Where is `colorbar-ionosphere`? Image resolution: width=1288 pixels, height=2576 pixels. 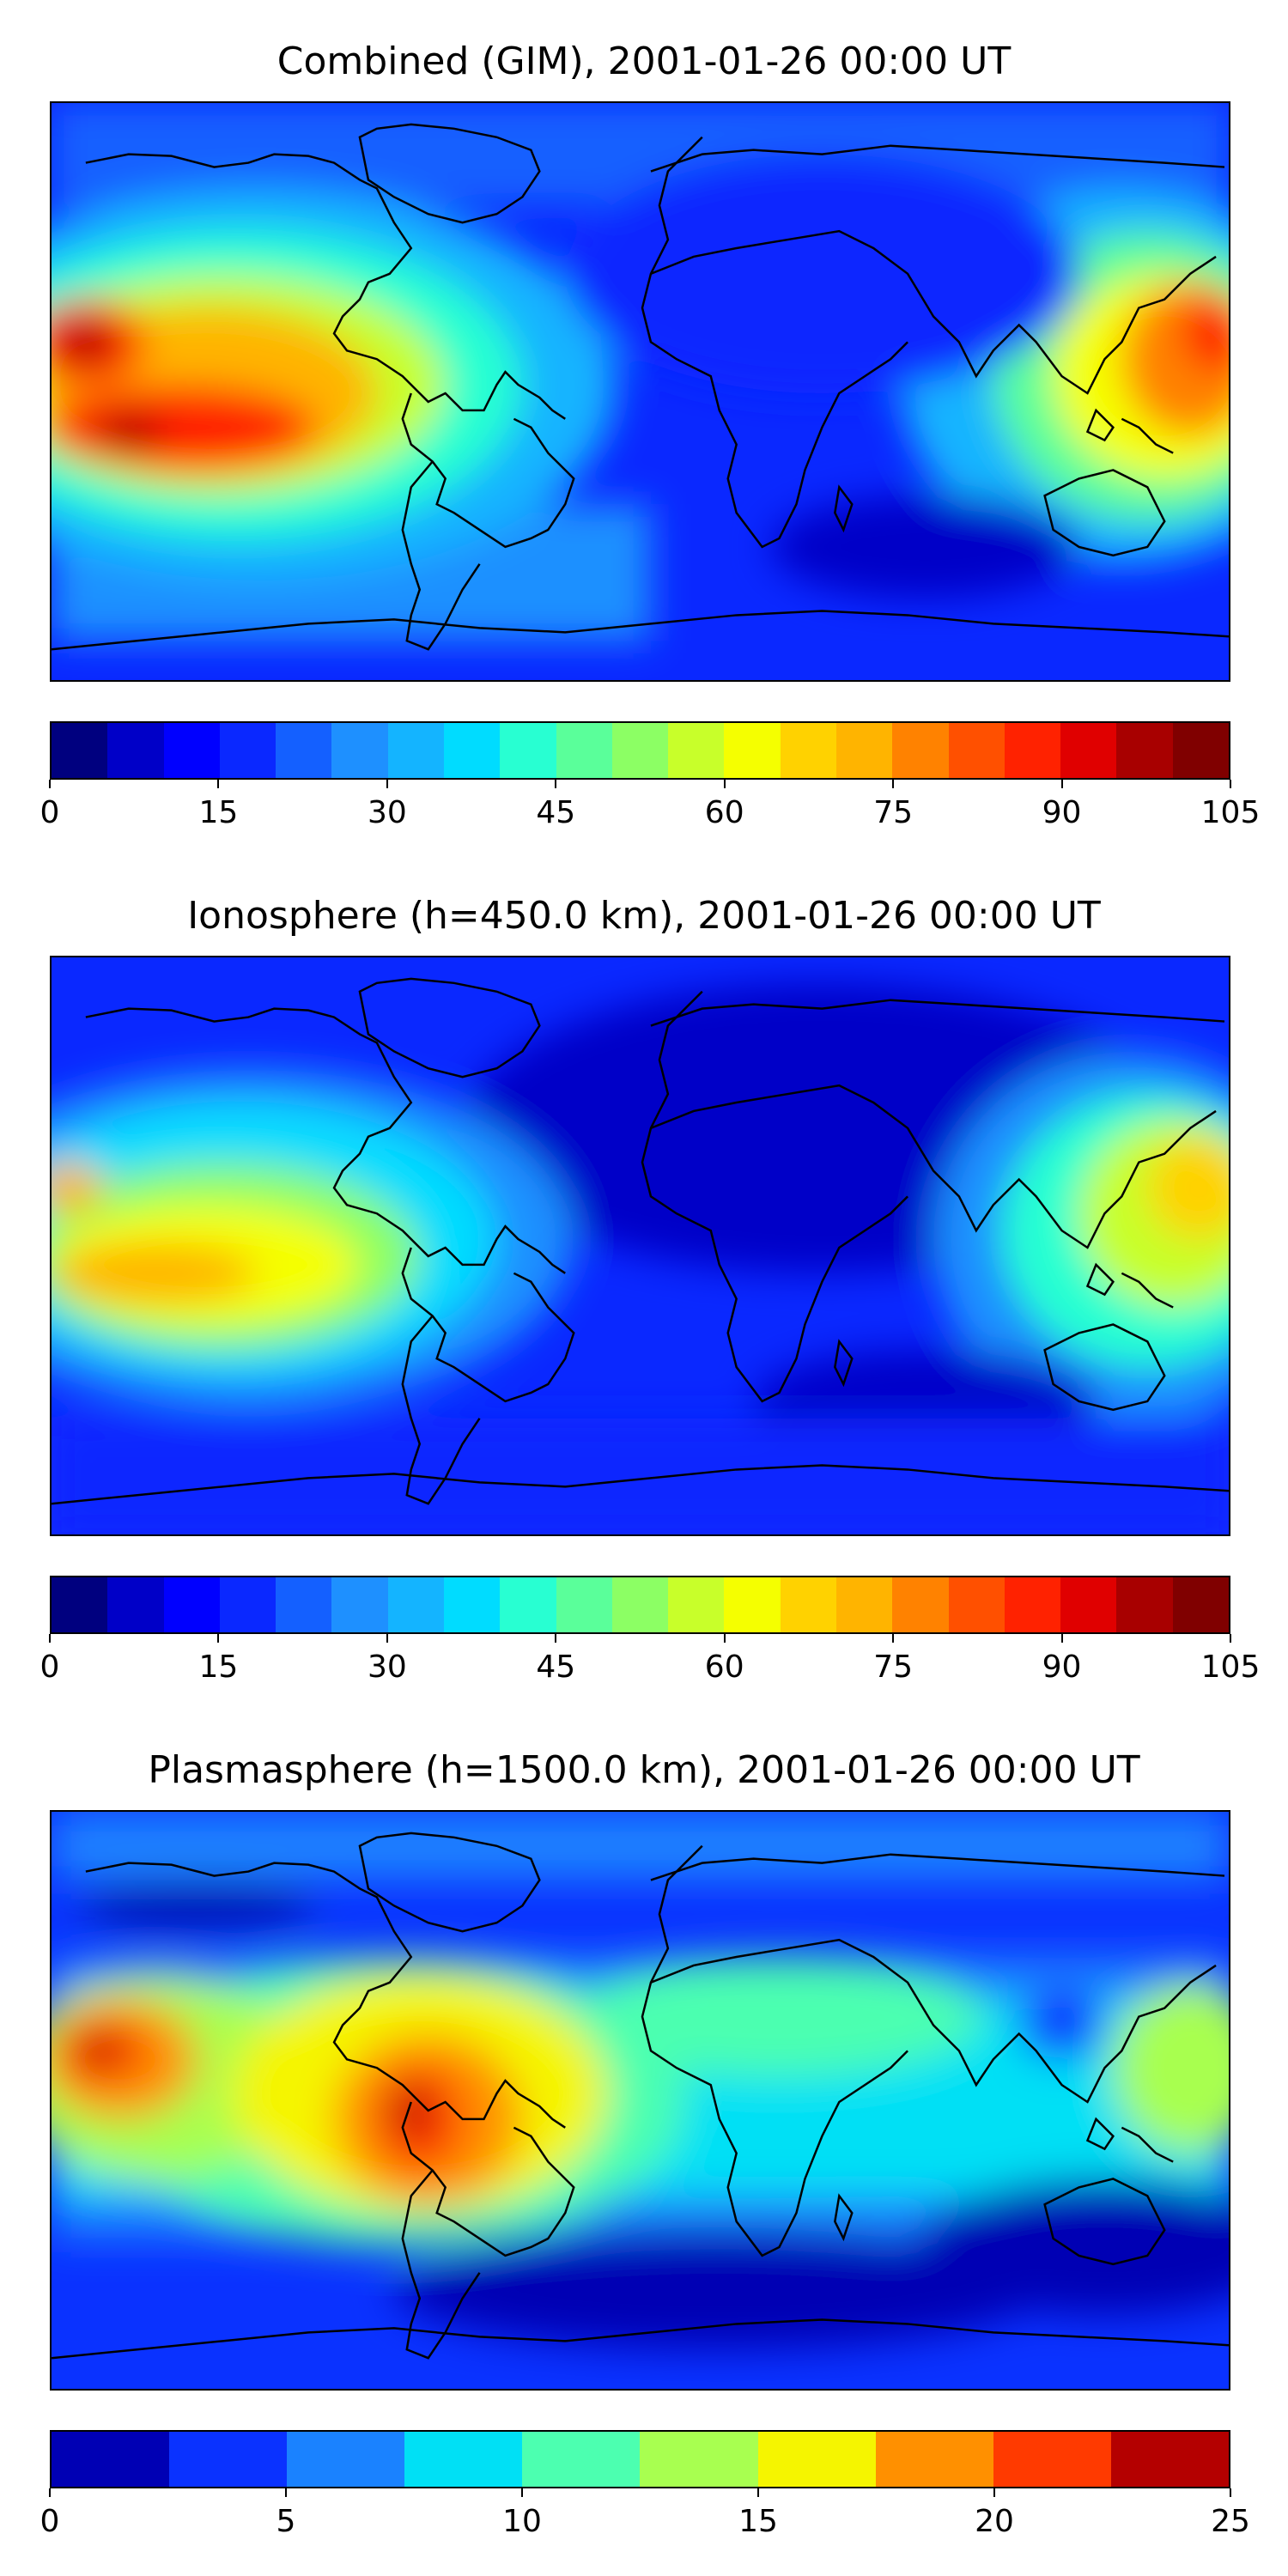 colorbar-ionosphere is located at coordinates (640, 1605).